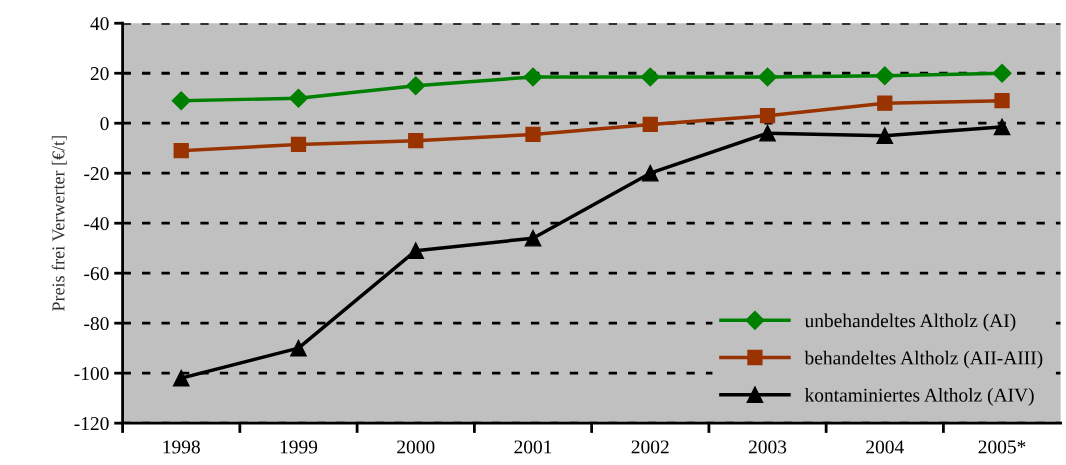  I want to click on legend-label: kontaminiertes Altholz (AIV), so click(919, 397).